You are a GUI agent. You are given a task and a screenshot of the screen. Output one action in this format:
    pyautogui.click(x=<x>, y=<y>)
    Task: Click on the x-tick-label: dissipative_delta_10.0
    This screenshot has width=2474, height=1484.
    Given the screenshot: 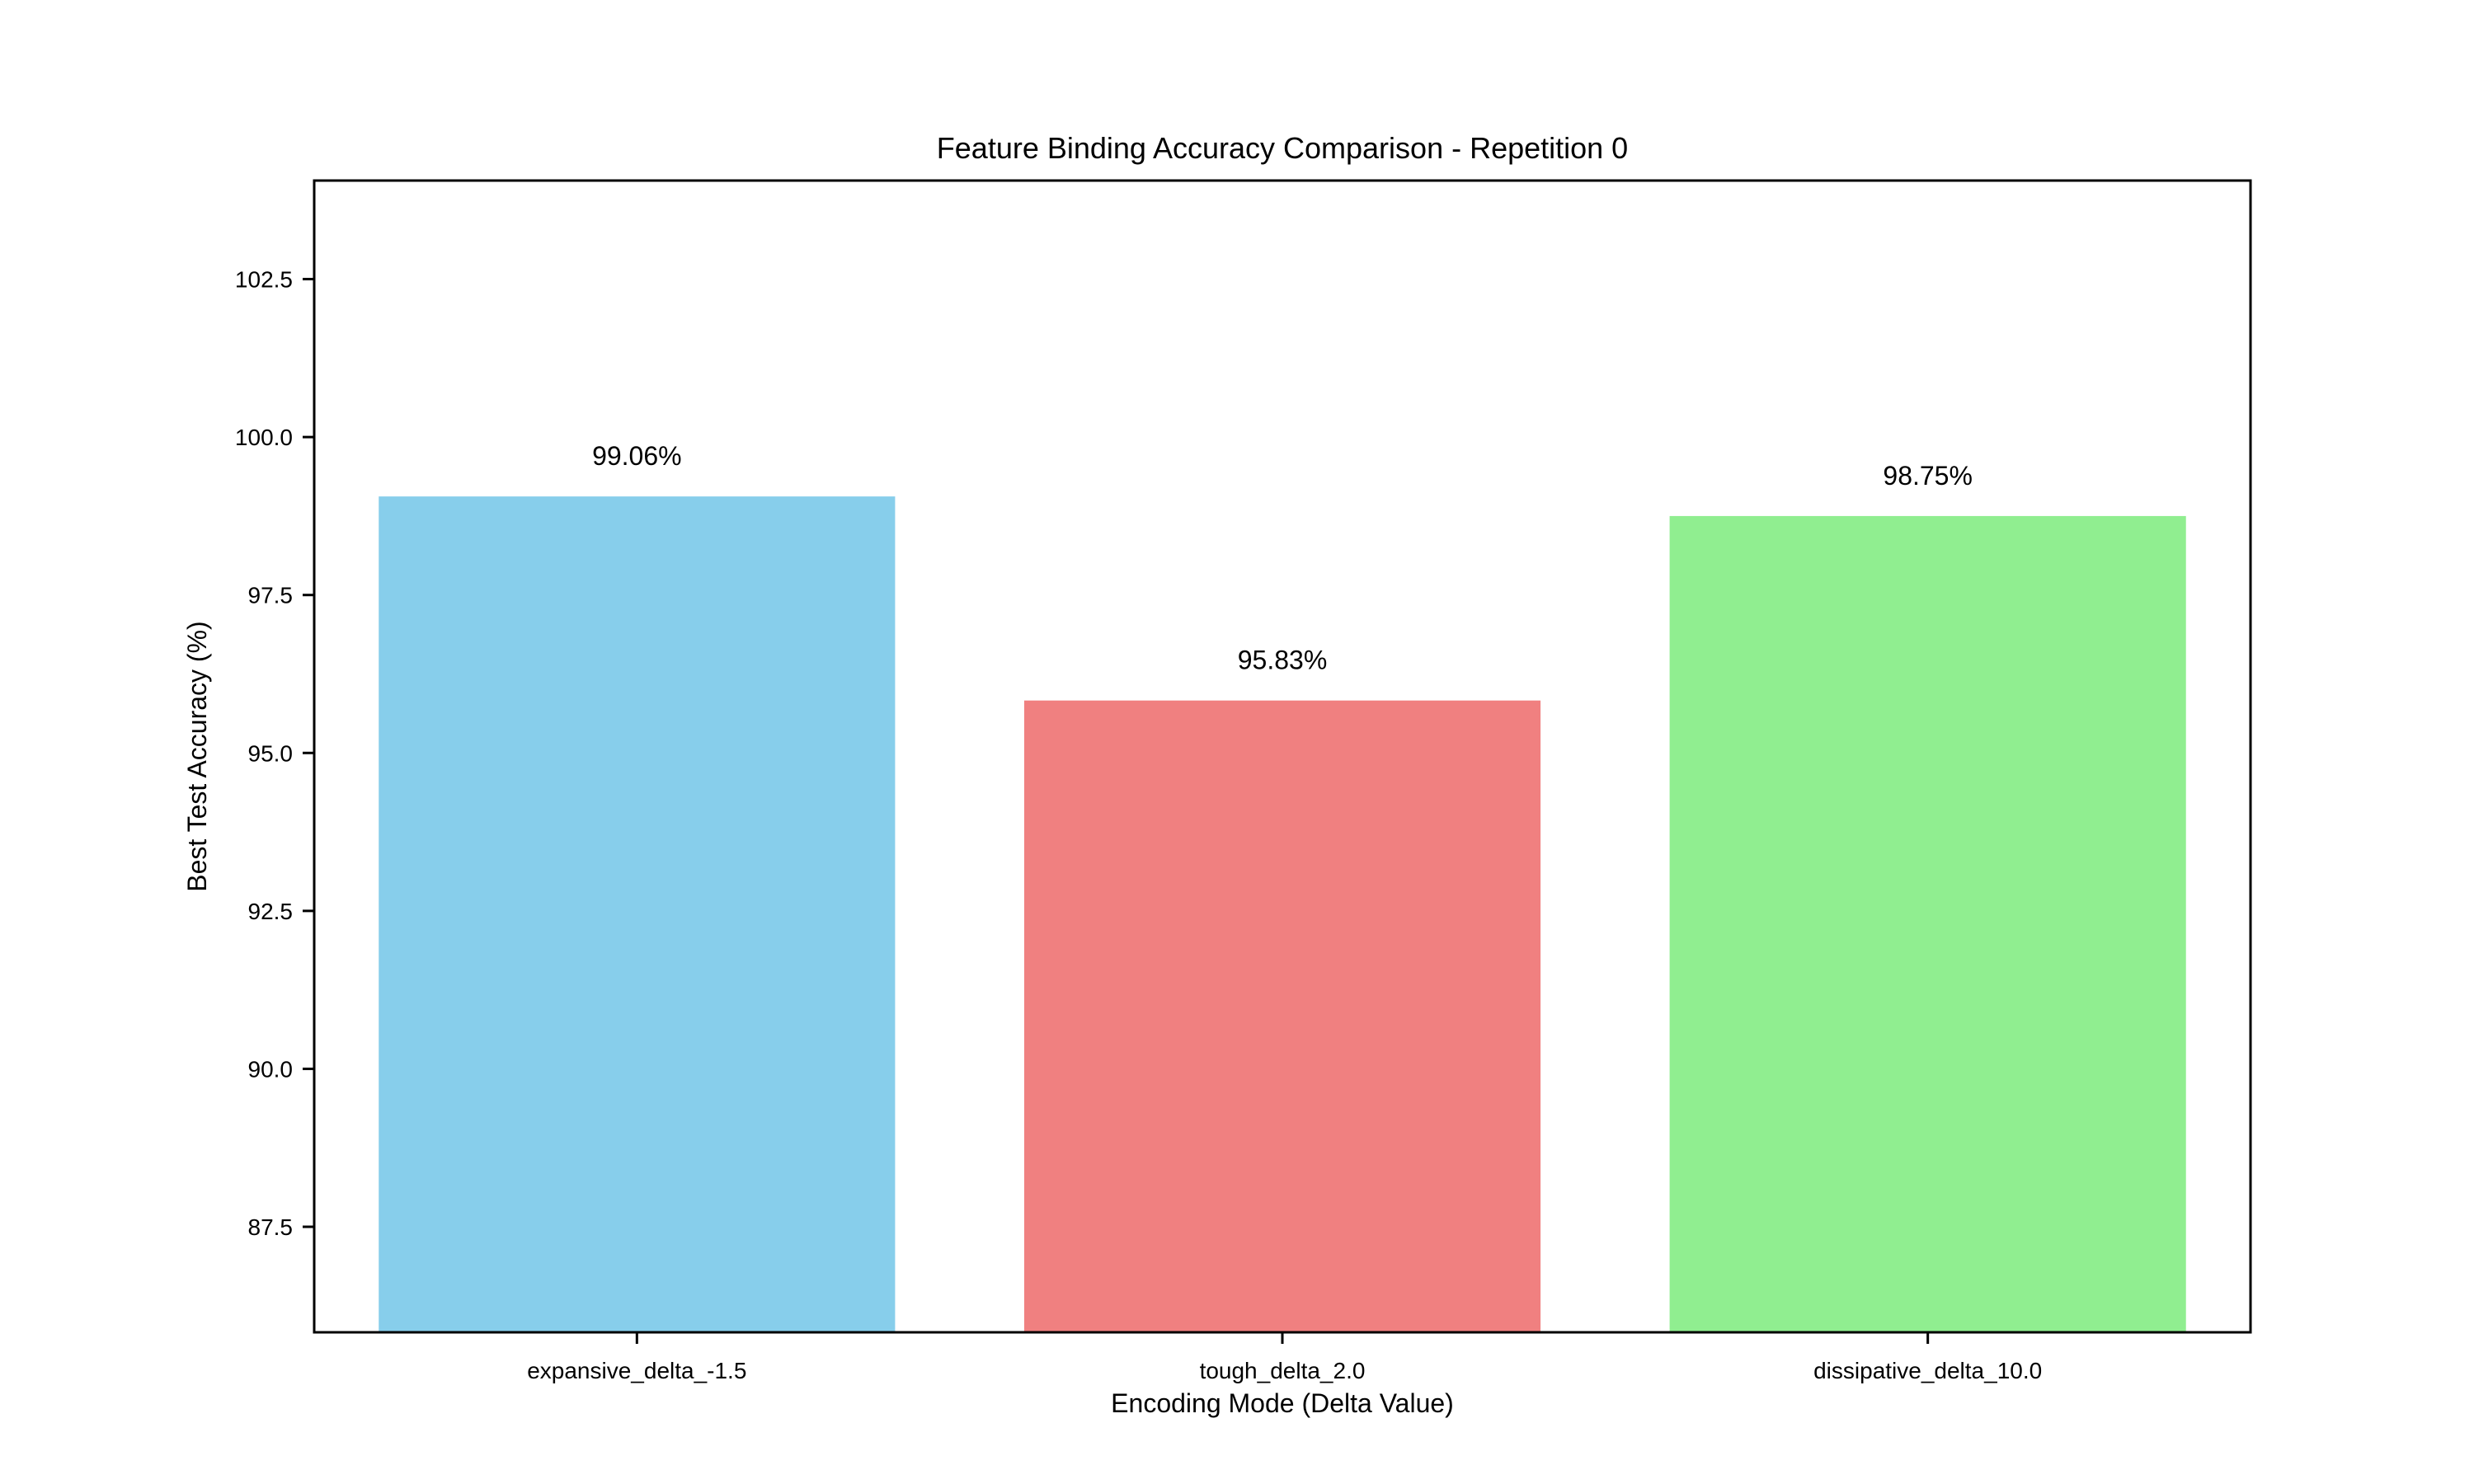 What is the action you would take?
    pyautogui.click(x=1927, y=1370)
    